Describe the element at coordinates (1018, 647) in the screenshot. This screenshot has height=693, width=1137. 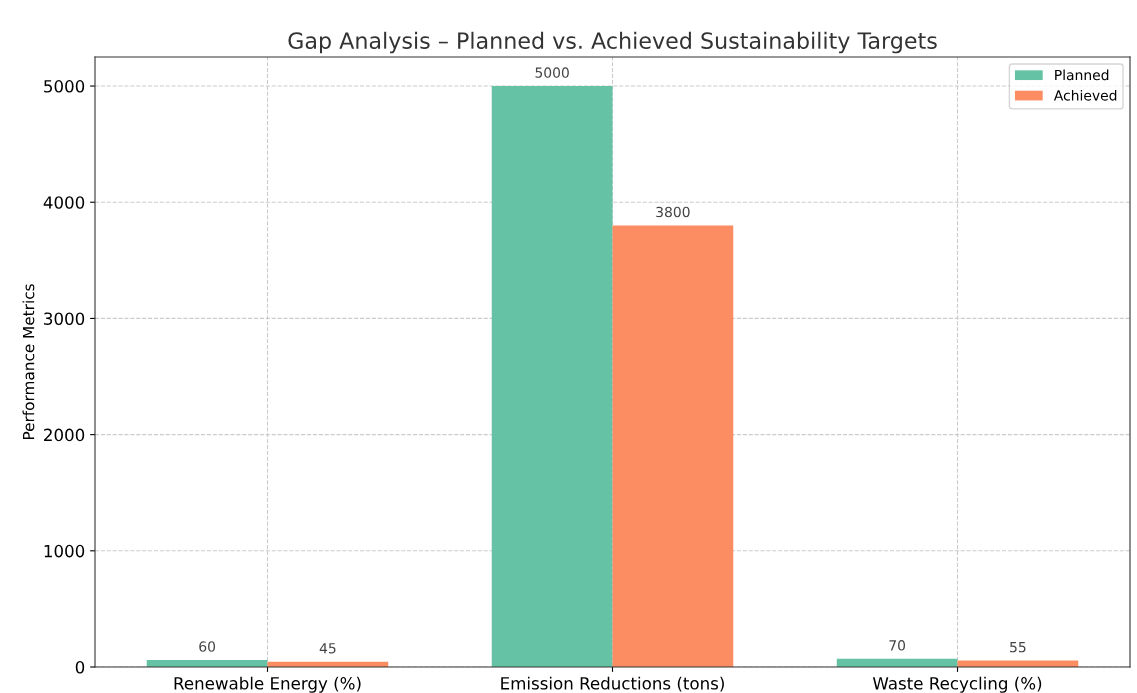
I see `data-label: 55` at that location.